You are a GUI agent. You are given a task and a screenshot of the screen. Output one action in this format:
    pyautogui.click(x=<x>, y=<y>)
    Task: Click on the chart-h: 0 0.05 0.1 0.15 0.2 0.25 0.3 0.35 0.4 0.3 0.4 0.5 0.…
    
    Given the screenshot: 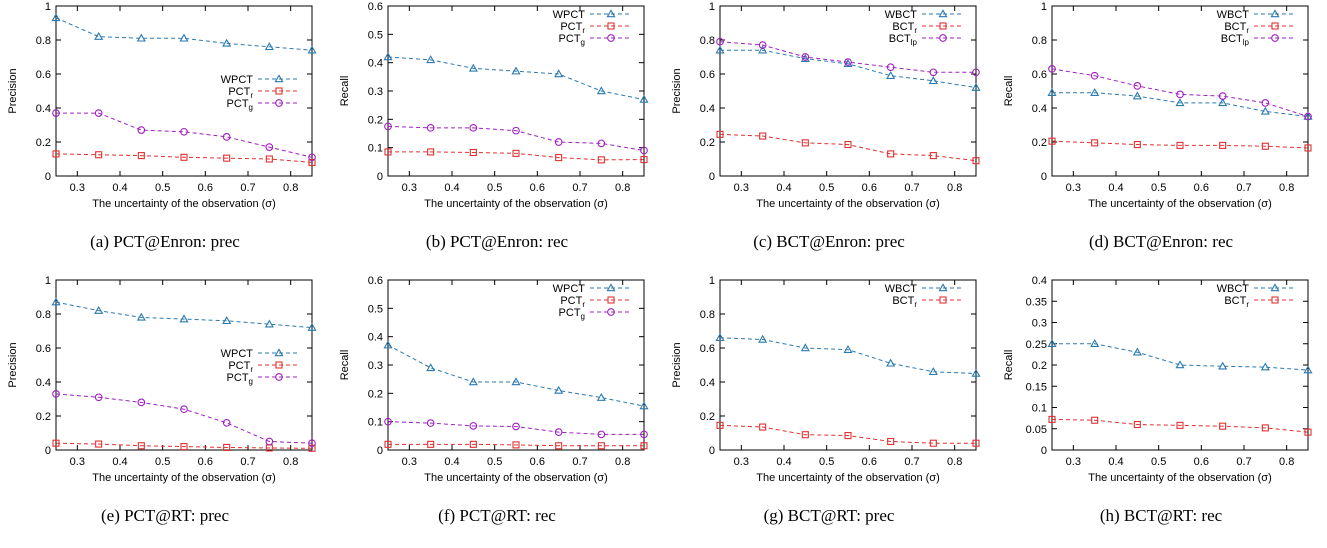 What is the action you would take?
    pyautogui.click(x=1158, y=379)
    